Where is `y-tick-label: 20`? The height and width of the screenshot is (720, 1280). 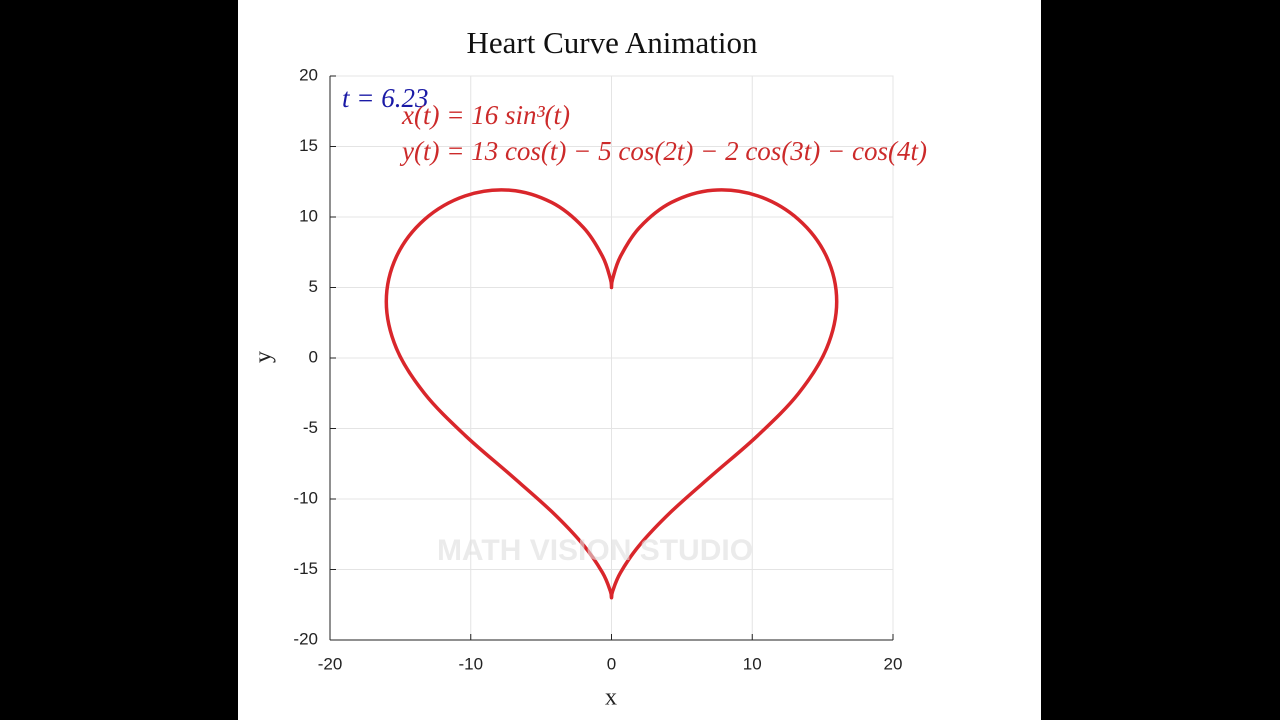 y-tick-label: 20 is located at coordinates (308, 74).